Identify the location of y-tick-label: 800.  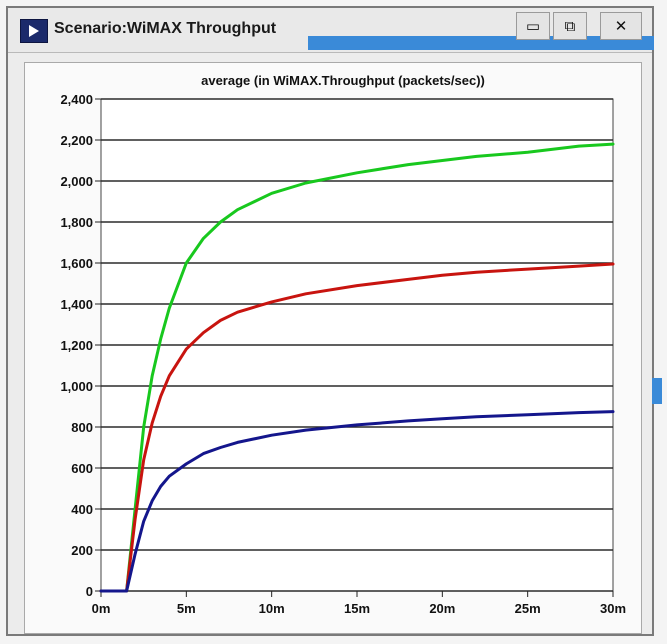
(82, 427).